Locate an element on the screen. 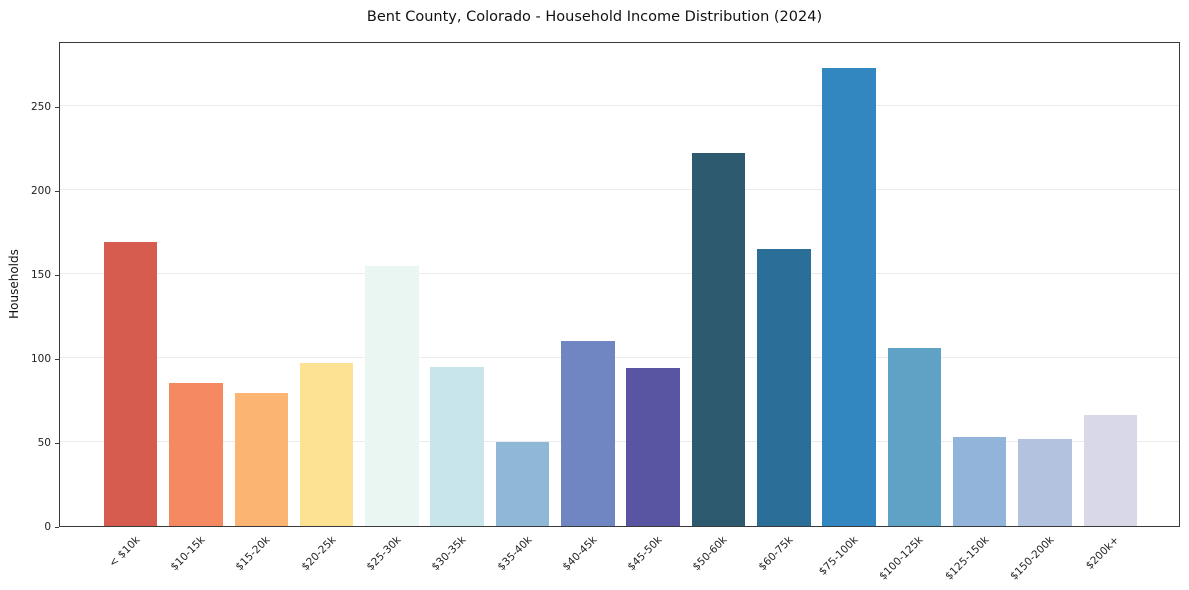 Image resolution: width=1189 pixels, height=590 pixels. bar-$75-100k is located at coordinates (849, 296).